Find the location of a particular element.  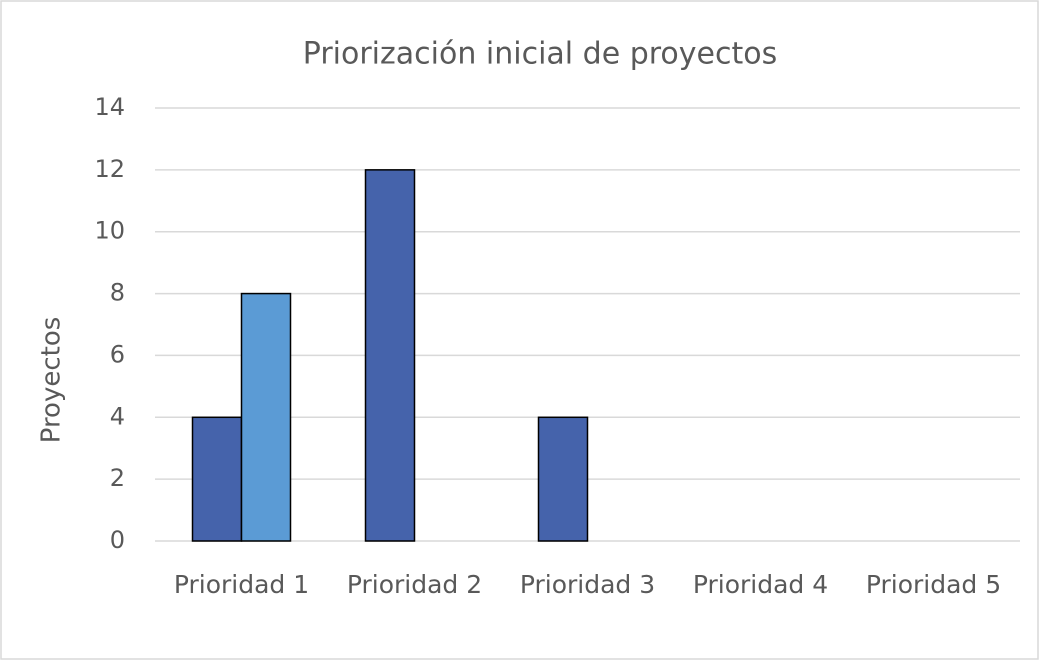

y-tick-label: 12 is located at coordinates (109, 169).